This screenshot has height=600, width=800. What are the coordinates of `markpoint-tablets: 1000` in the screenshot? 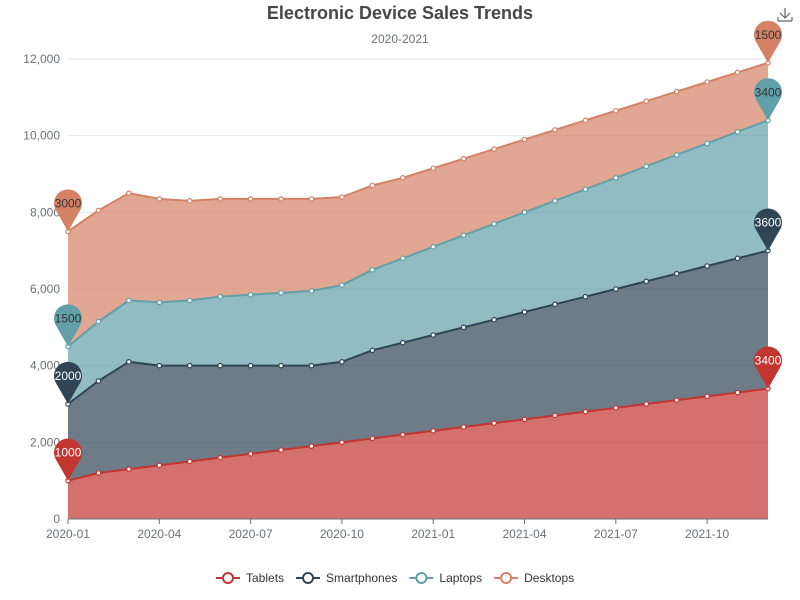 It's located at (68, 459).